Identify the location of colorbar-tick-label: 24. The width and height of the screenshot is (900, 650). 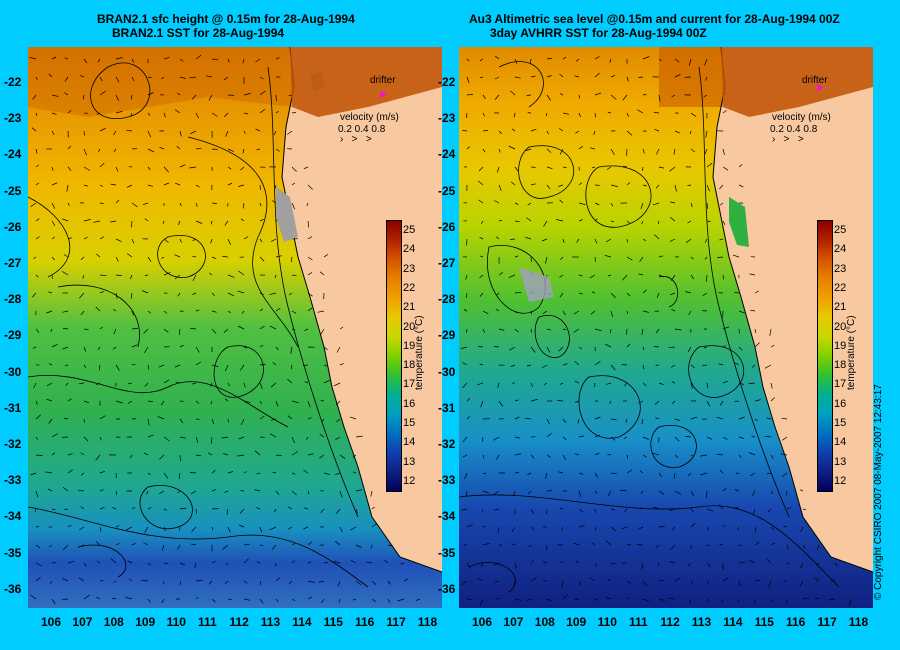
(840, 249).